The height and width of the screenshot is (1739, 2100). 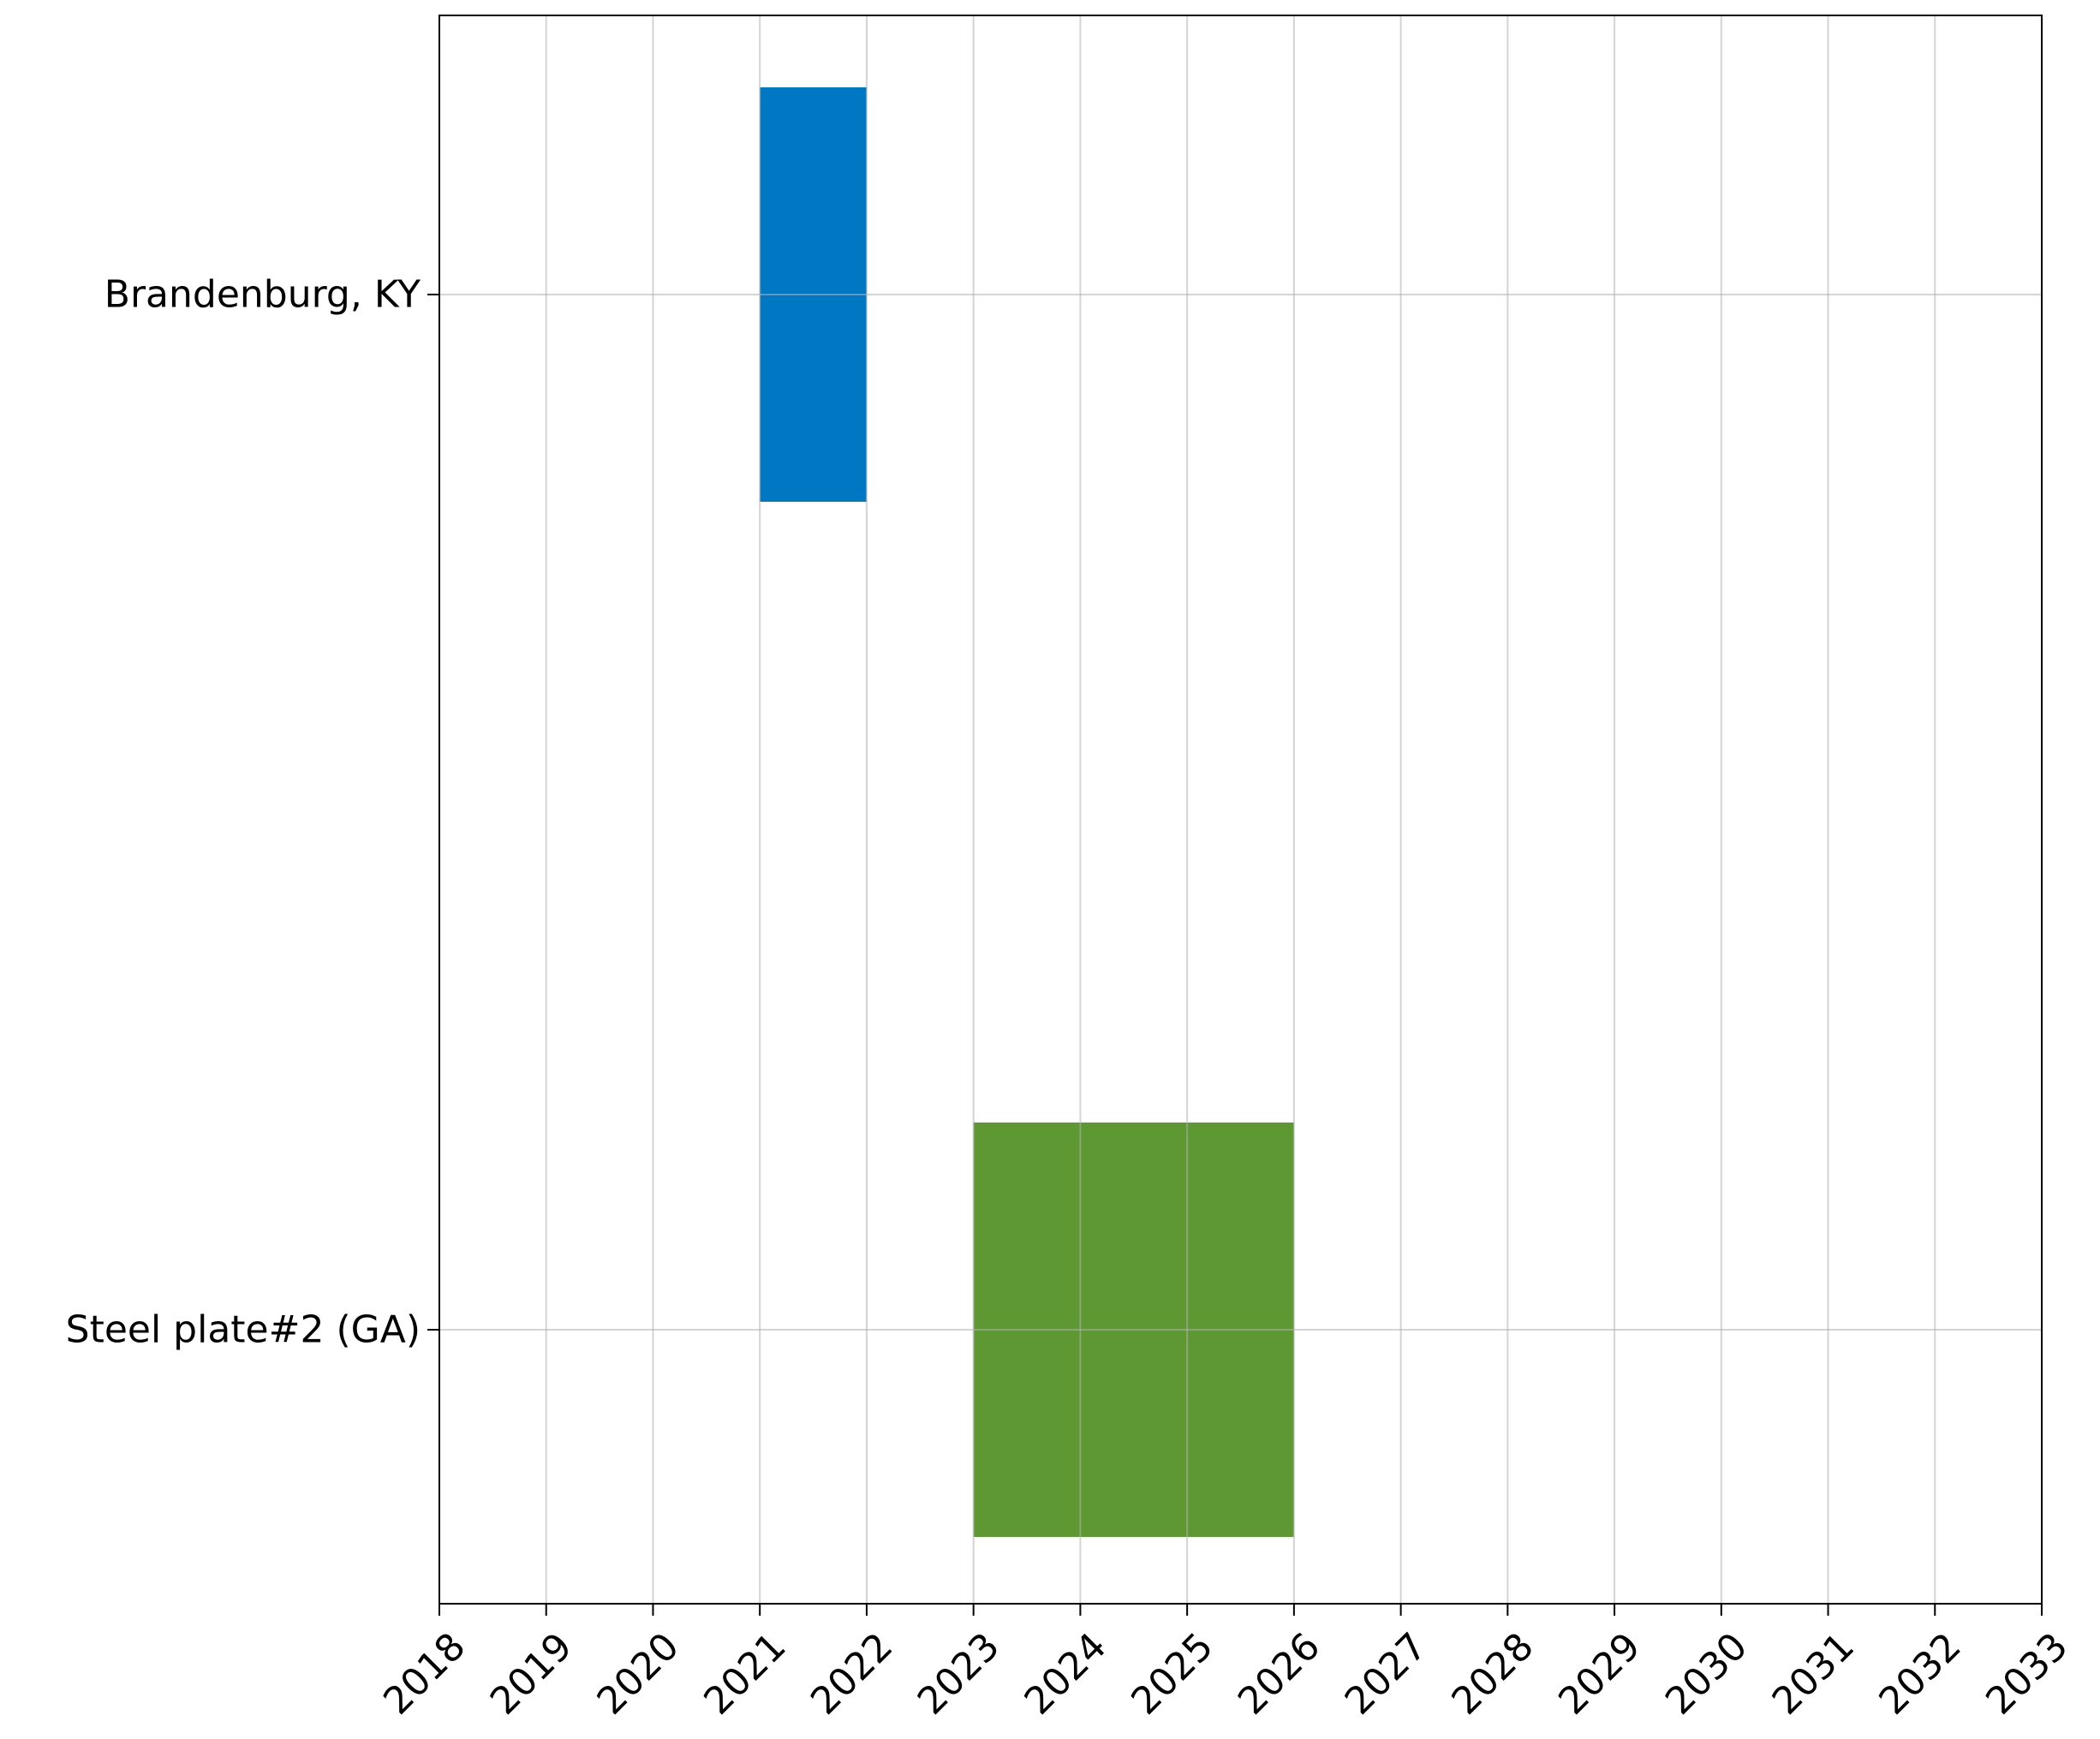 I want to click on y-tick-label: Steel plate#2 (GA), so click(x=244, y=1330).